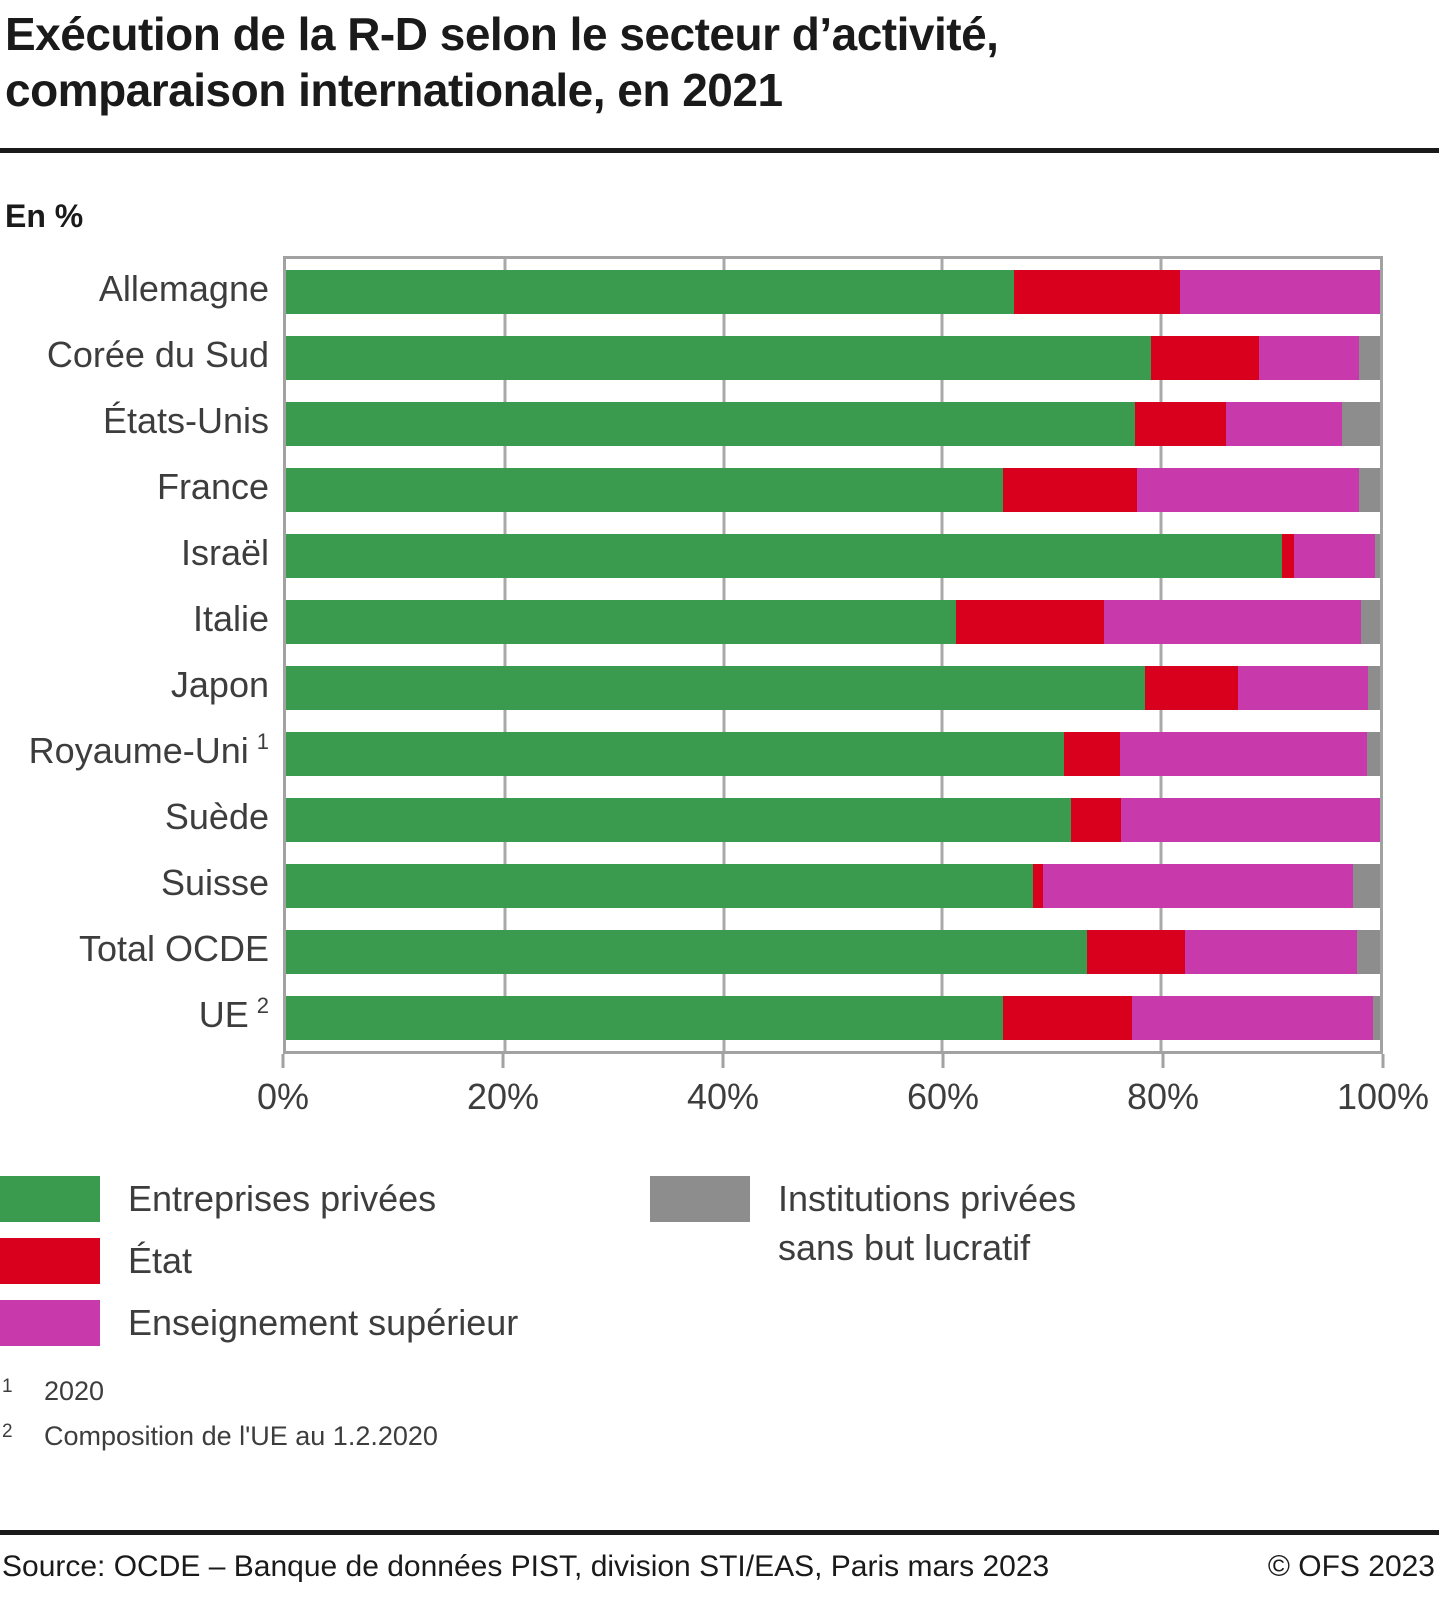  I want to click on x-axis-ticks, so click(833, 1061).